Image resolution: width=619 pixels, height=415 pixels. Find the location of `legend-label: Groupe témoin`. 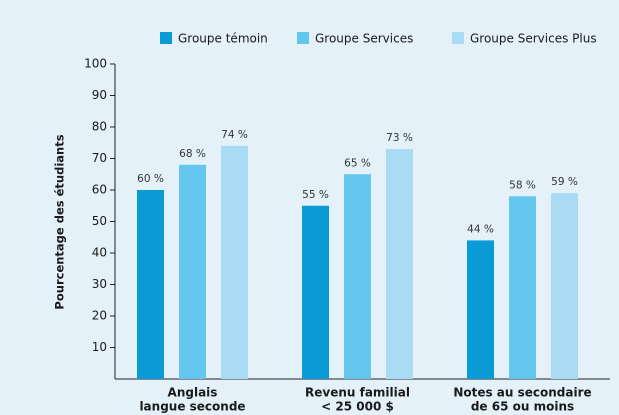

legend-label: Groupe témoin is located at coordinates (223, 39).